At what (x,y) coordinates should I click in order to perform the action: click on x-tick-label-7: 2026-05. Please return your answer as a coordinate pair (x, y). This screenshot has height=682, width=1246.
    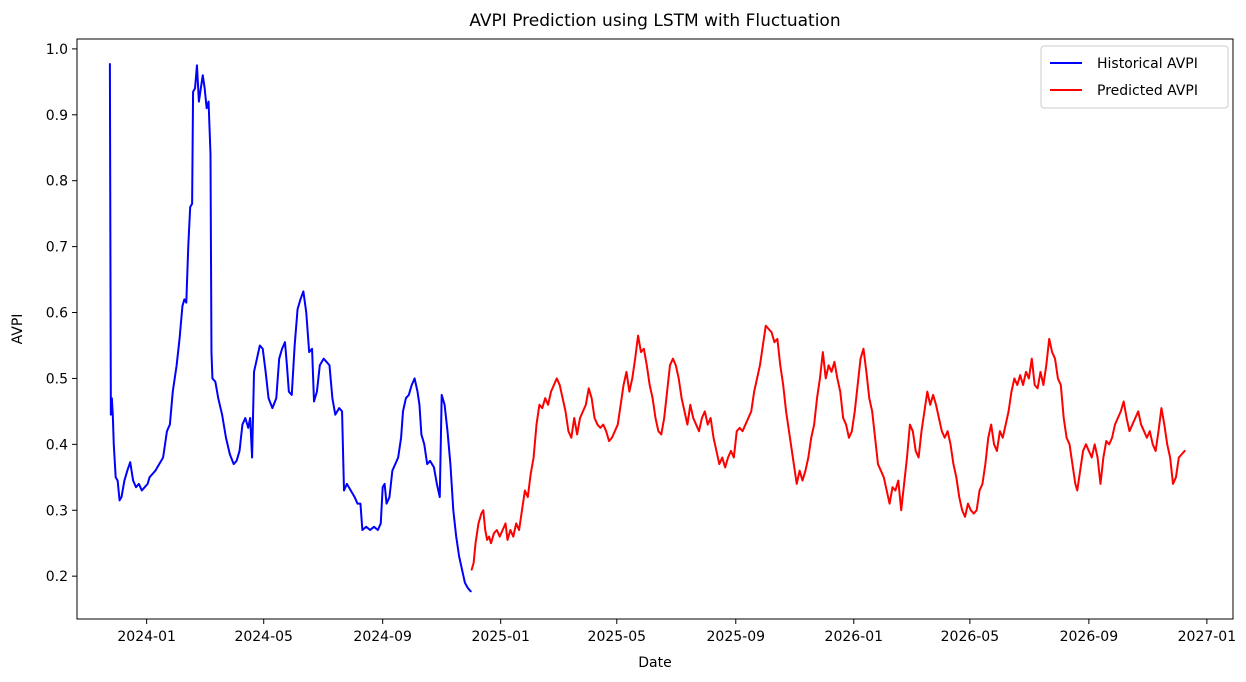
    Looking at the image, I should click on (970, 637).